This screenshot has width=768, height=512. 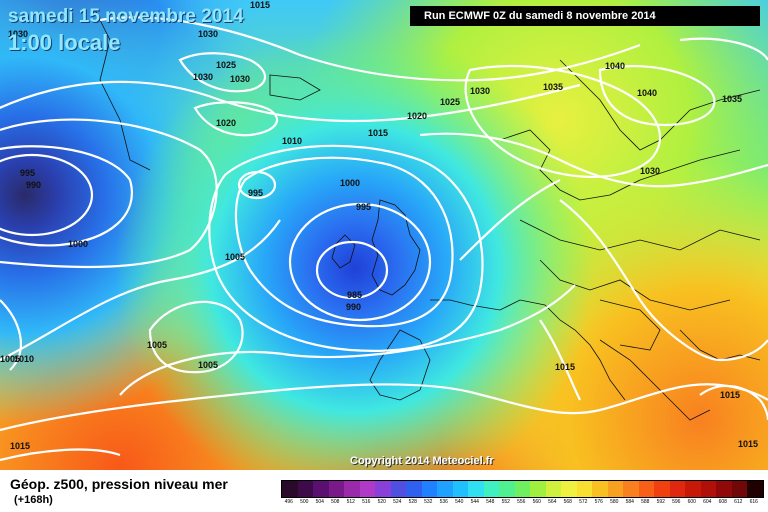 What do you see at coordinates (722, 502) in the screenshot?
I see `color-scale-value: 608` at bounding box center [722, 502].